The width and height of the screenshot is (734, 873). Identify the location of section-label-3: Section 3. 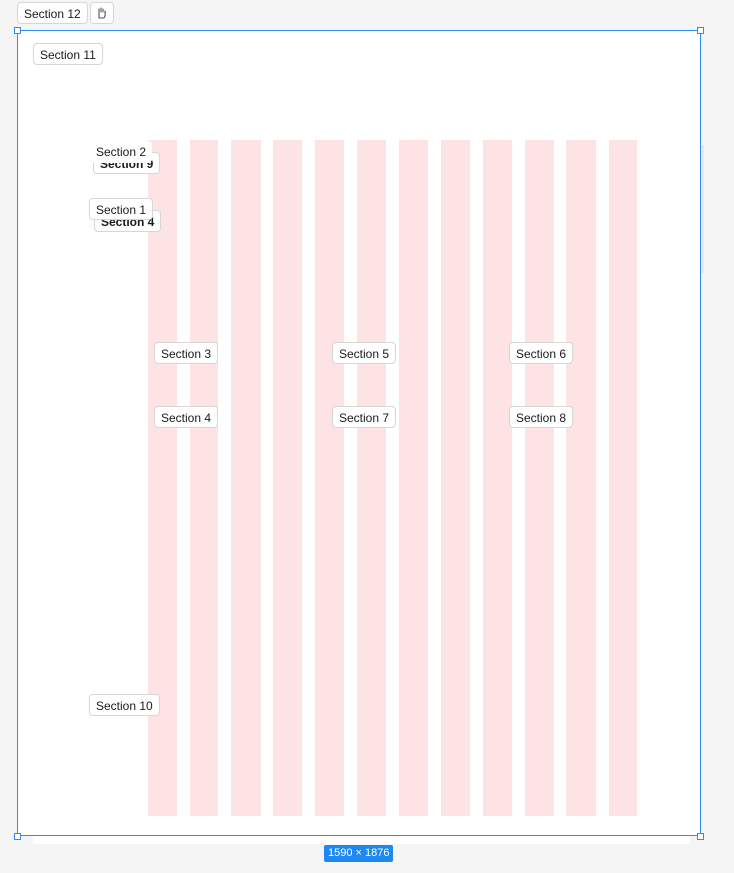
(186, 353).